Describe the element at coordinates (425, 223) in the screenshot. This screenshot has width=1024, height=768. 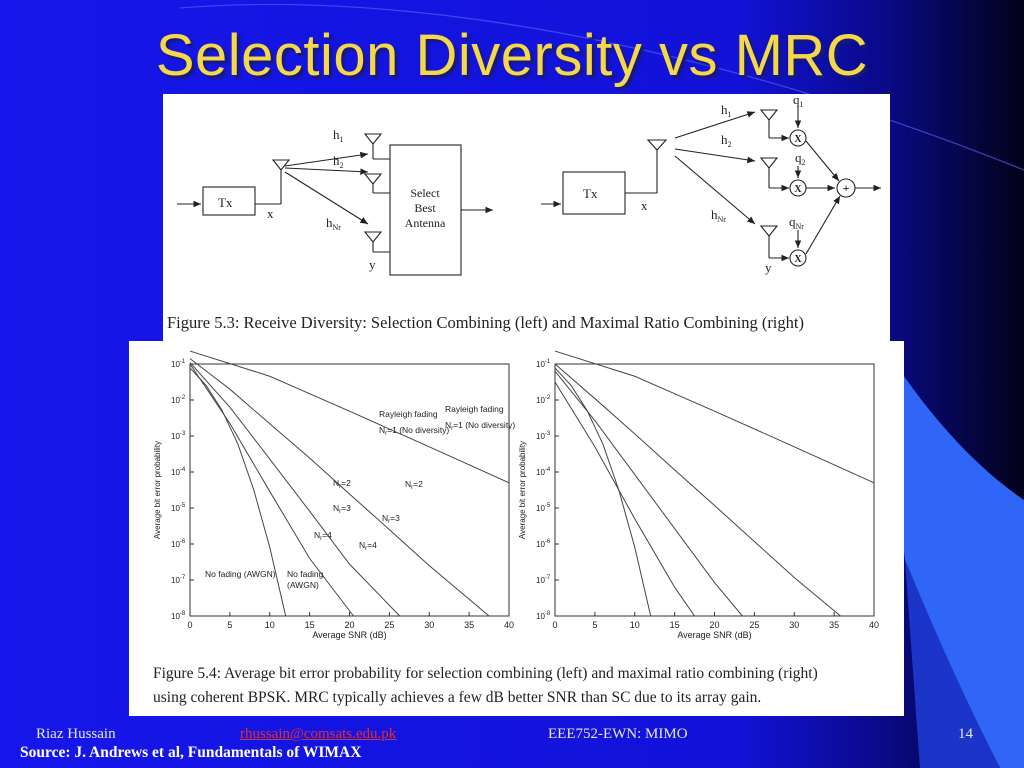
I see `block-line-3: Antenna` at that location.